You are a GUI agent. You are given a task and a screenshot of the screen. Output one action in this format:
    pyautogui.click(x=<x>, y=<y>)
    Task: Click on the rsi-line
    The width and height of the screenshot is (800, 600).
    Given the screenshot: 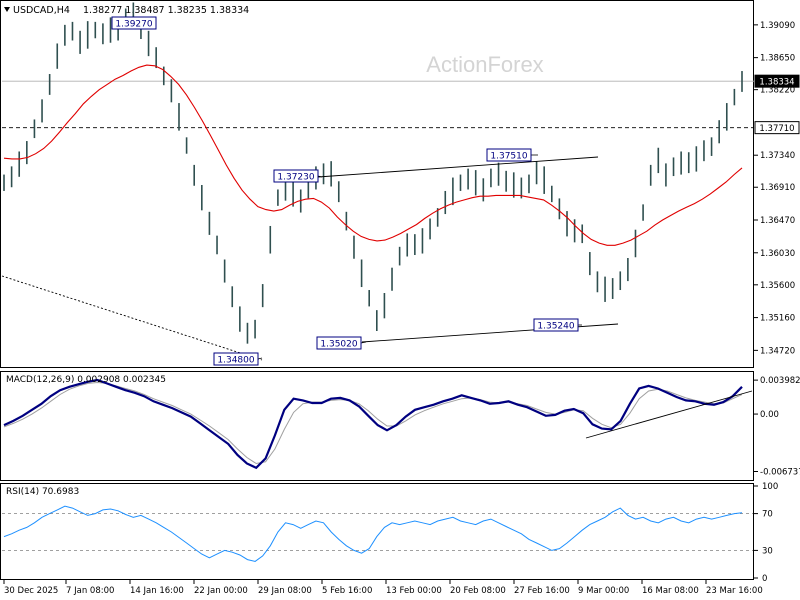 What is the action you would take?
    pyautogui.click(x=373, y=533)
    